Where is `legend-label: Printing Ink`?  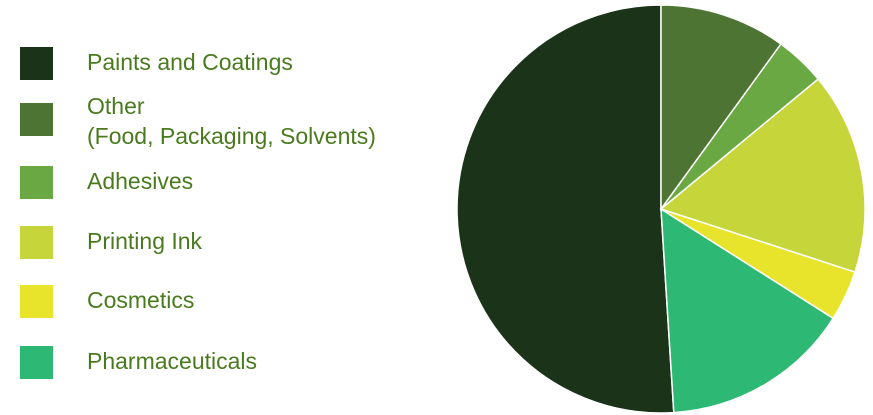 legend-label: Printing Ink is located at coordinates (144, 241).